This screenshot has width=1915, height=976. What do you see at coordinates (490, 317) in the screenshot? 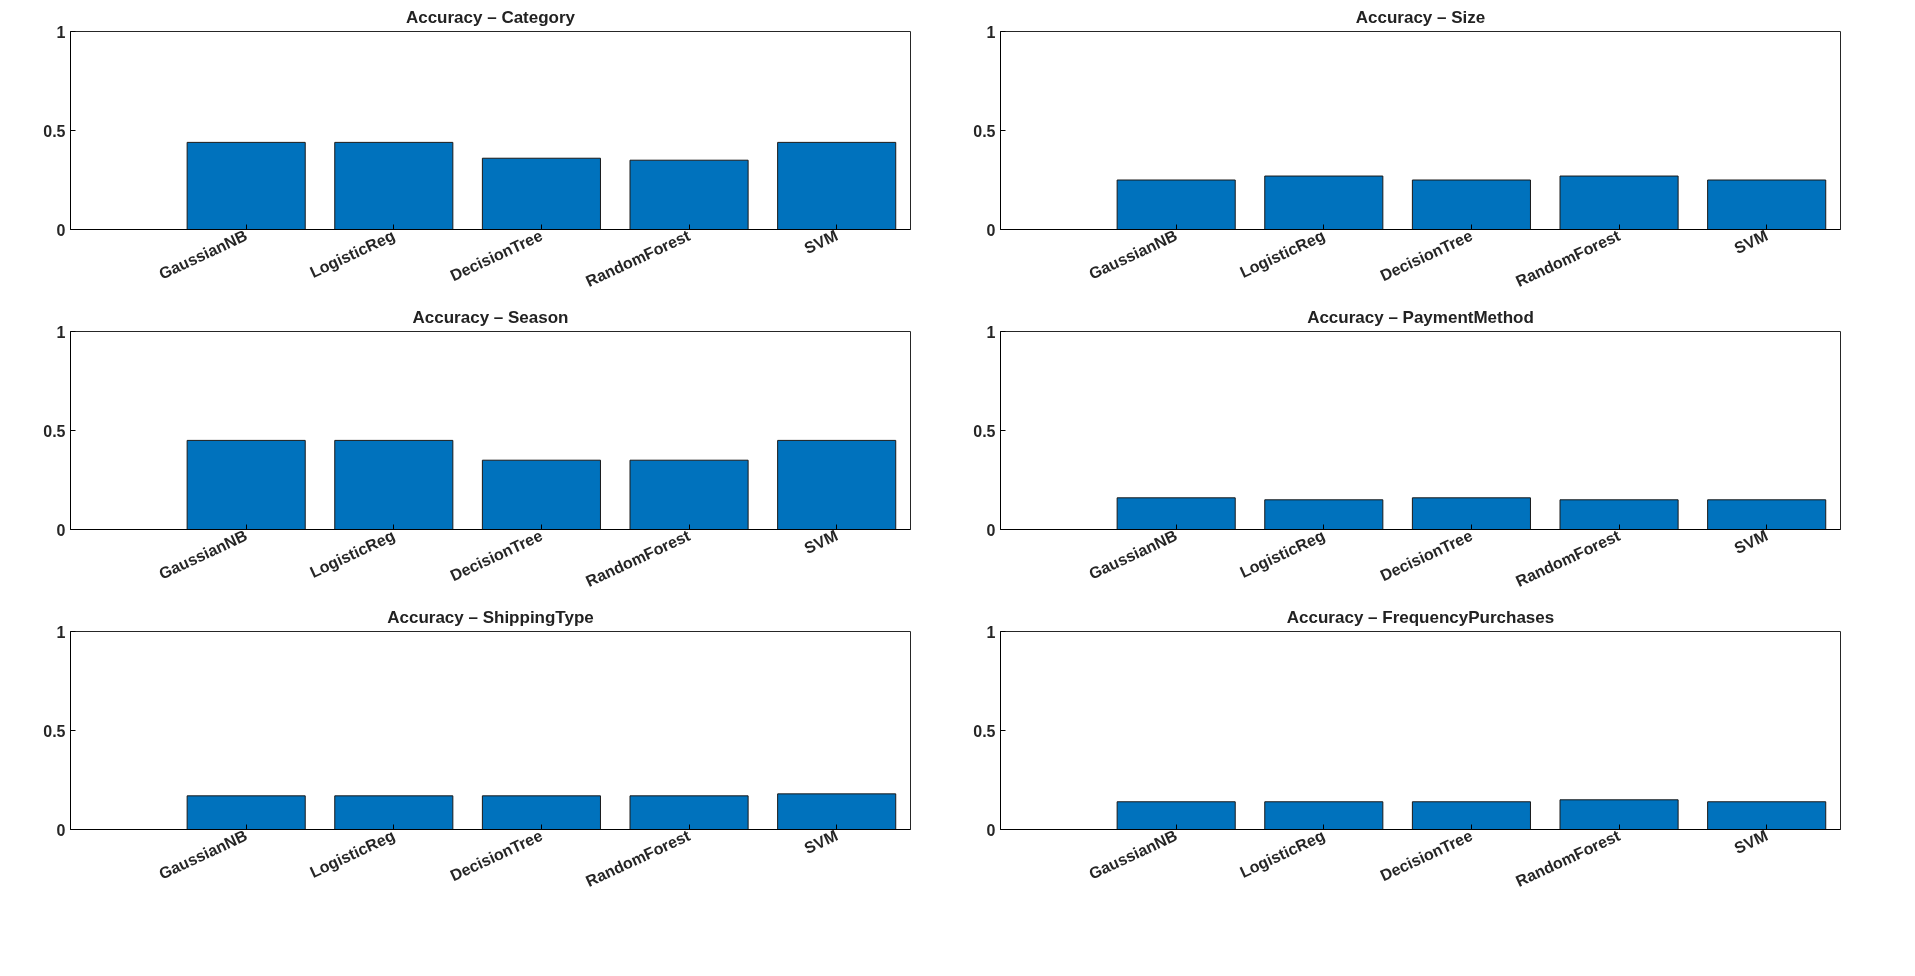
I see `chart-title: Accuracy – Season` at bounding box center [490, 317].